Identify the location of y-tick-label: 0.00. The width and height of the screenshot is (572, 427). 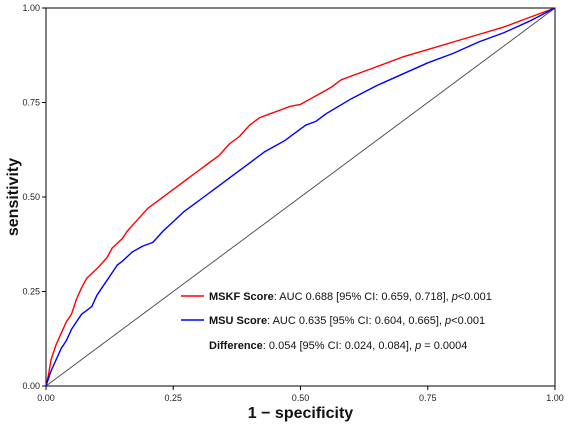
(31, 386).